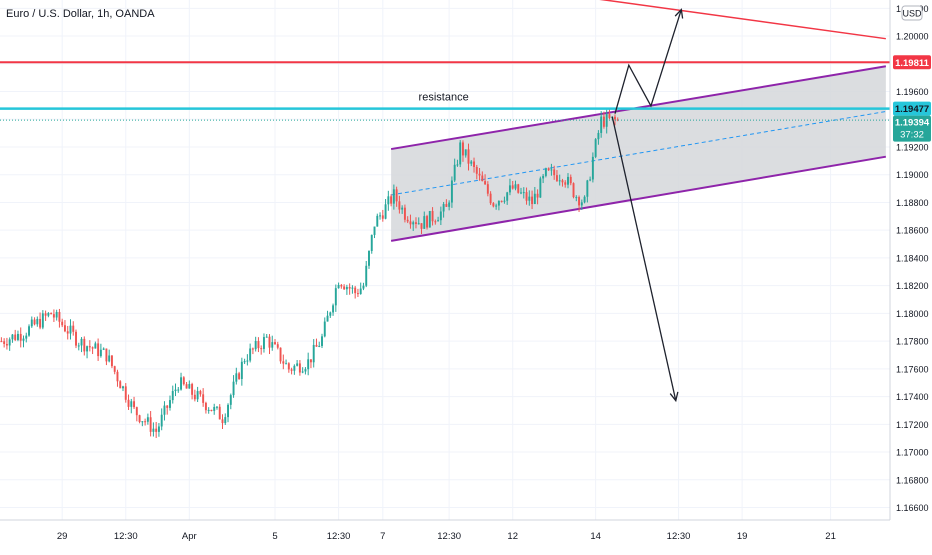  Describe the element at coordinates (912, 92) in the screenshot. I see `price-tick-label: 1.19600` at that location.